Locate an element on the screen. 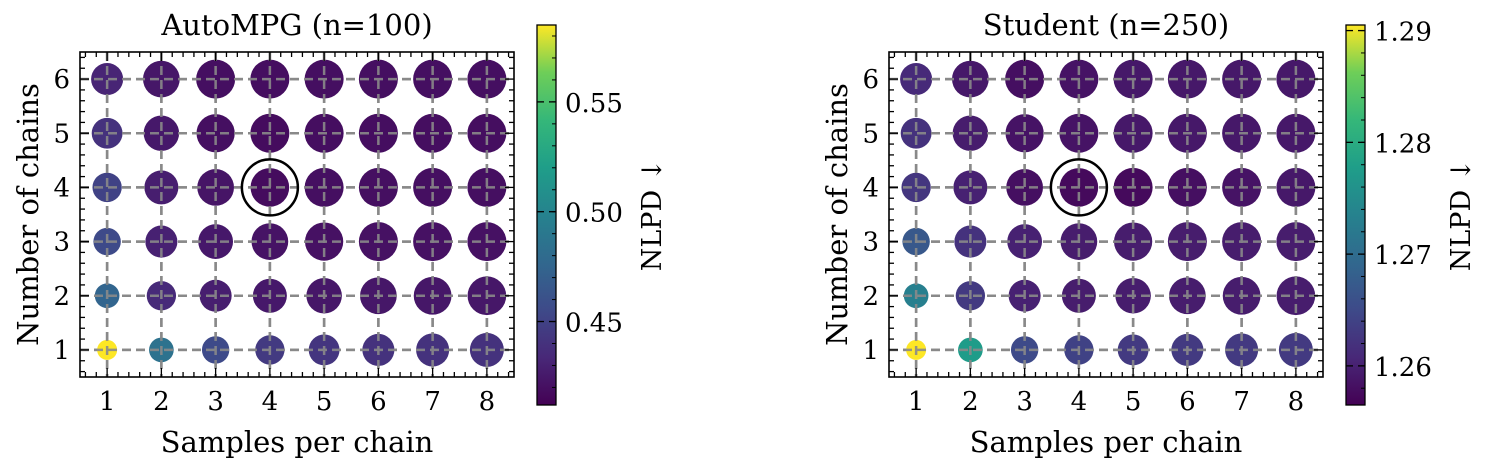 Image resolution: width=1495 pixels, height=472 pixels. colorbar-tick-label: 1.29 is located at coordinates (1403, 33).